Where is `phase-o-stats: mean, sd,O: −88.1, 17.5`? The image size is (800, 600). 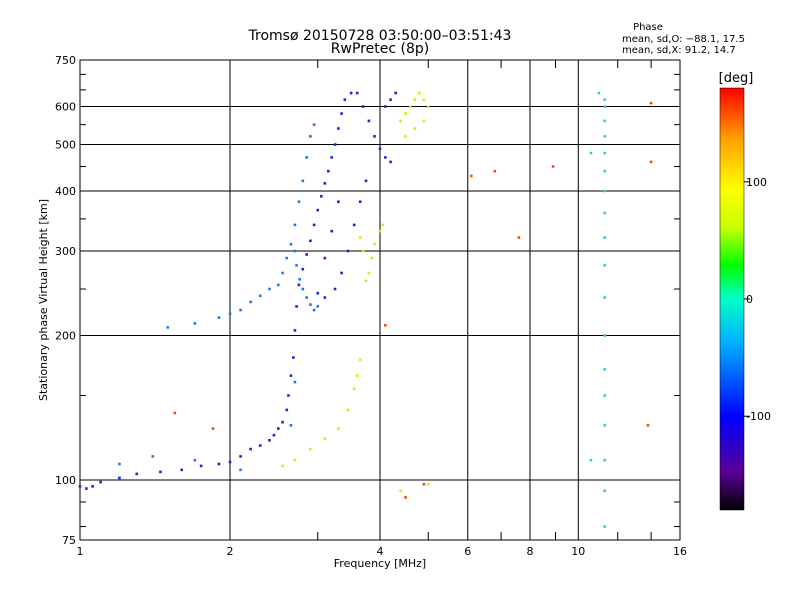 phase-o-stats: mean, sd,O: −88.1, 17.5 is located at coordinates (683, 39).